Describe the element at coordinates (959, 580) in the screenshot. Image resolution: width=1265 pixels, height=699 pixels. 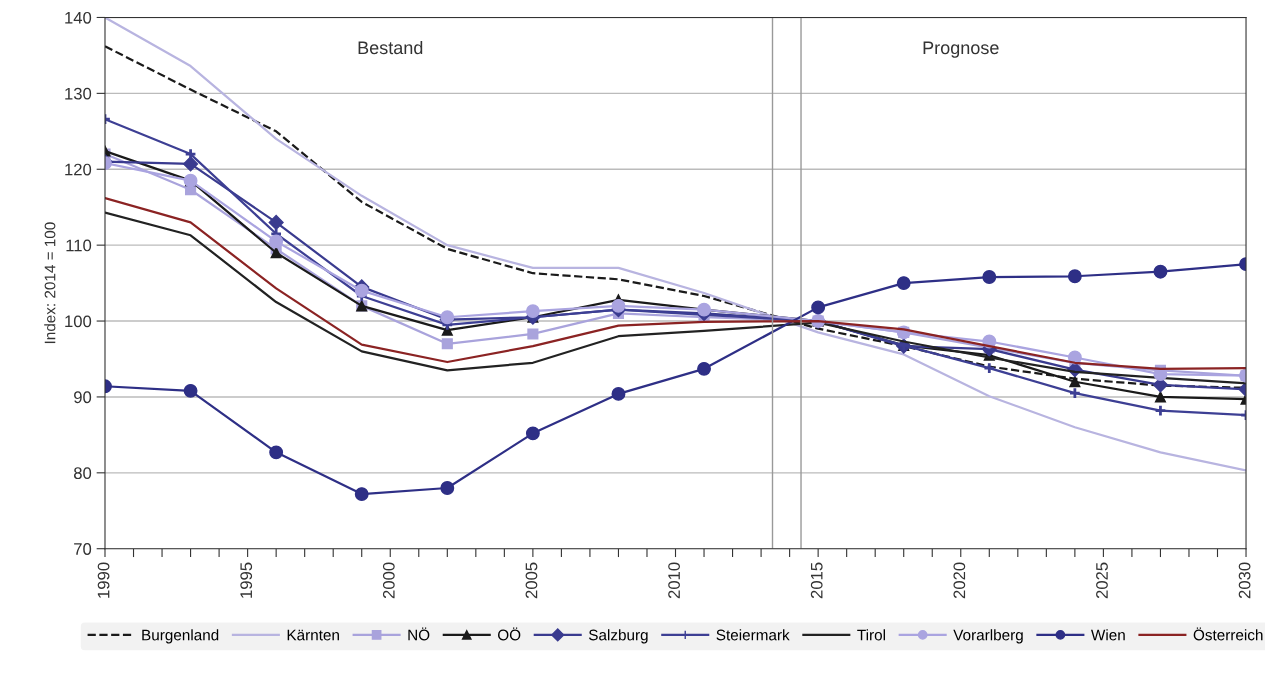
I see `x-tick-label: 2020` at that location.